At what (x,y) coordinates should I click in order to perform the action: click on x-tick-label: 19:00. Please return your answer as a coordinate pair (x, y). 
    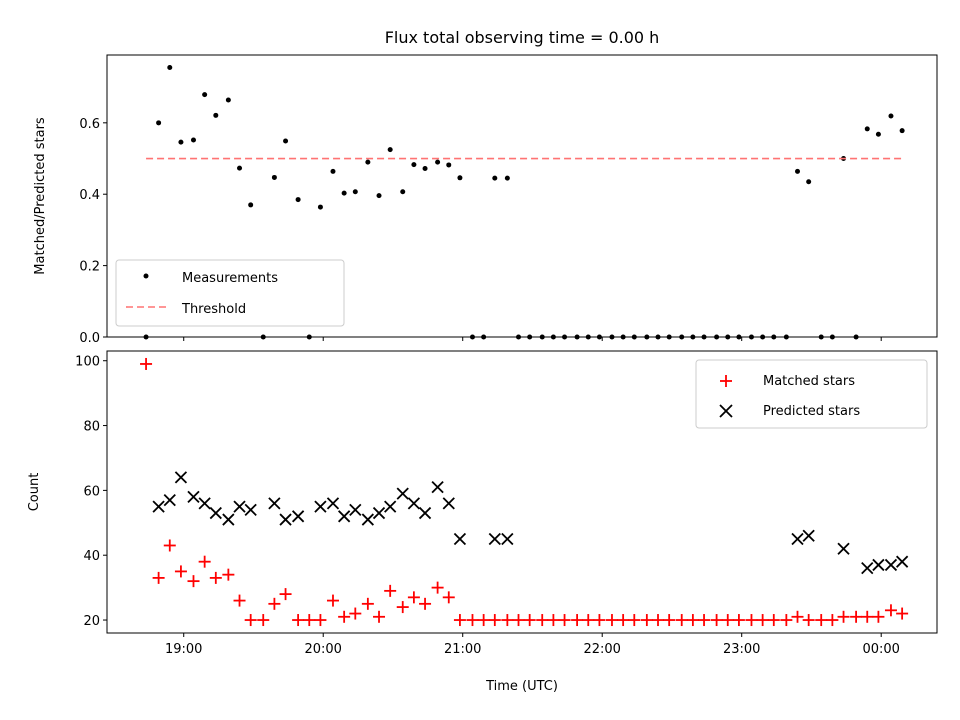
    Looking at the image, I should click on (183, 649).